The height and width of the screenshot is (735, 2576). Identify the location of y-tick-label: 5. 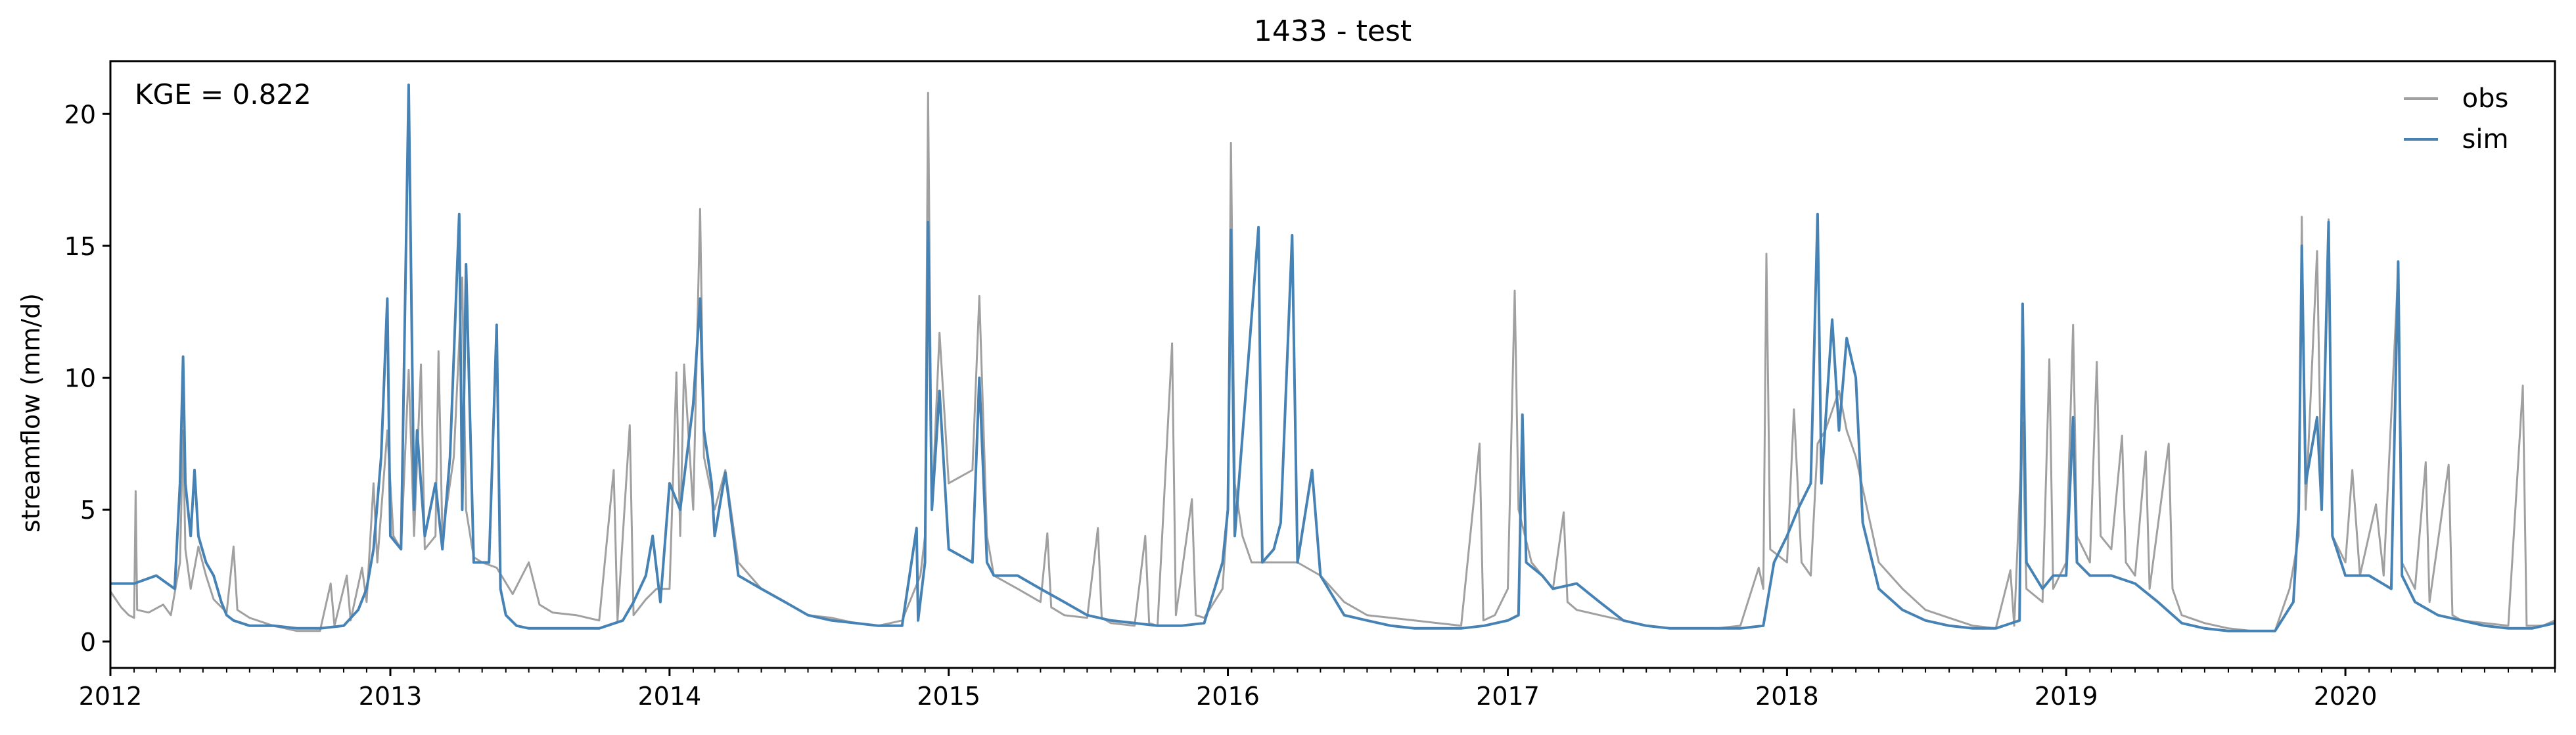
(88, 510).